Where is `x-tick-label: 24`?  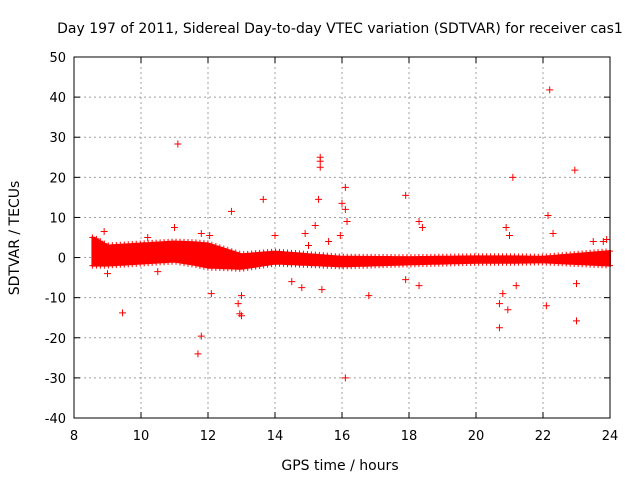
x-tick-label: 24 is located at coordinates (610, 436).